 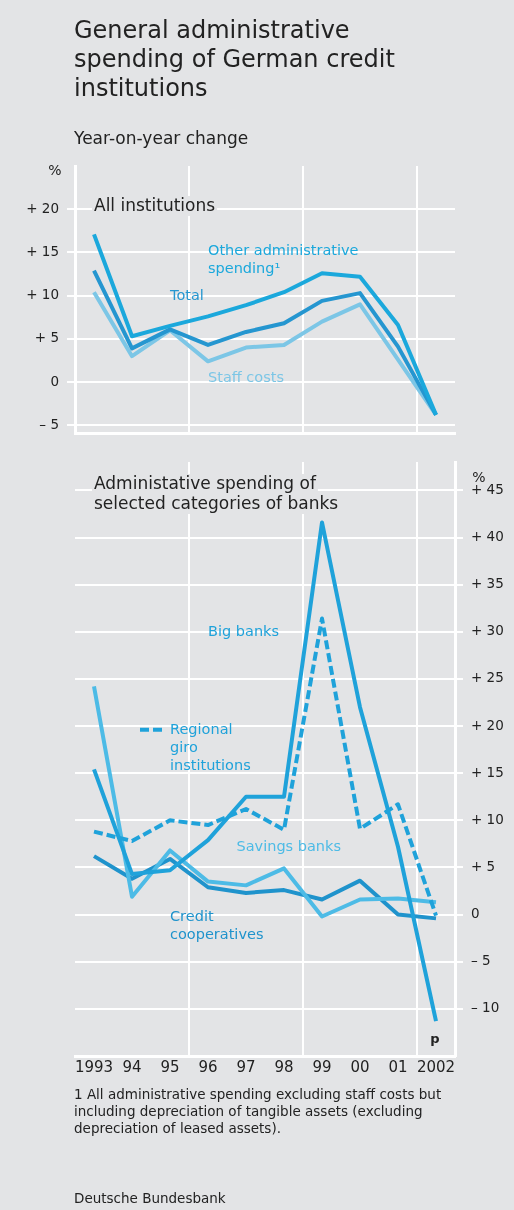 What do you see at coordinates (246, 1066) in the screenshot?
I see `x-tick-label: 97` at bounding box center [246, 1066].